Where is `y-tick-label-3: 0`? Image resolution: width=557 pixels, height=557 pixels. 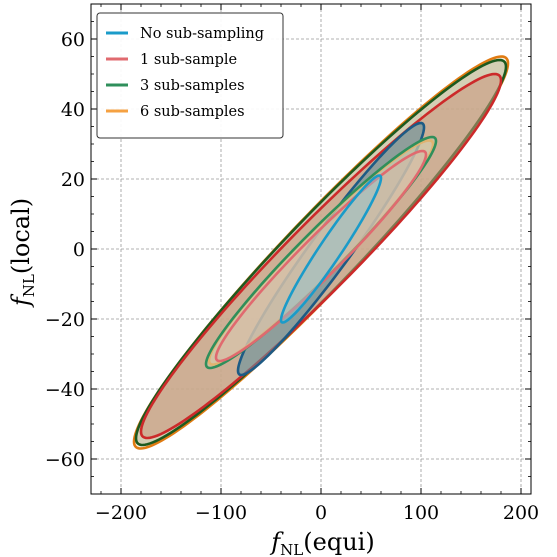 y-tick-label-3: 0 is located at coordinates (79, 250).